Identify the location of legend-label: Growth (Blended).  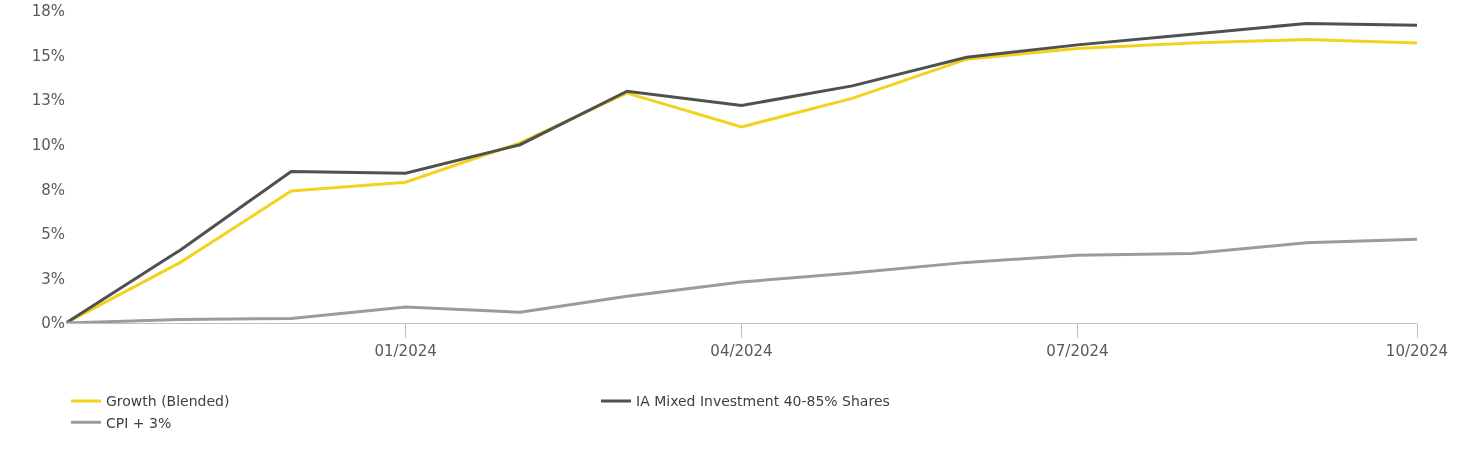
(168, 401).